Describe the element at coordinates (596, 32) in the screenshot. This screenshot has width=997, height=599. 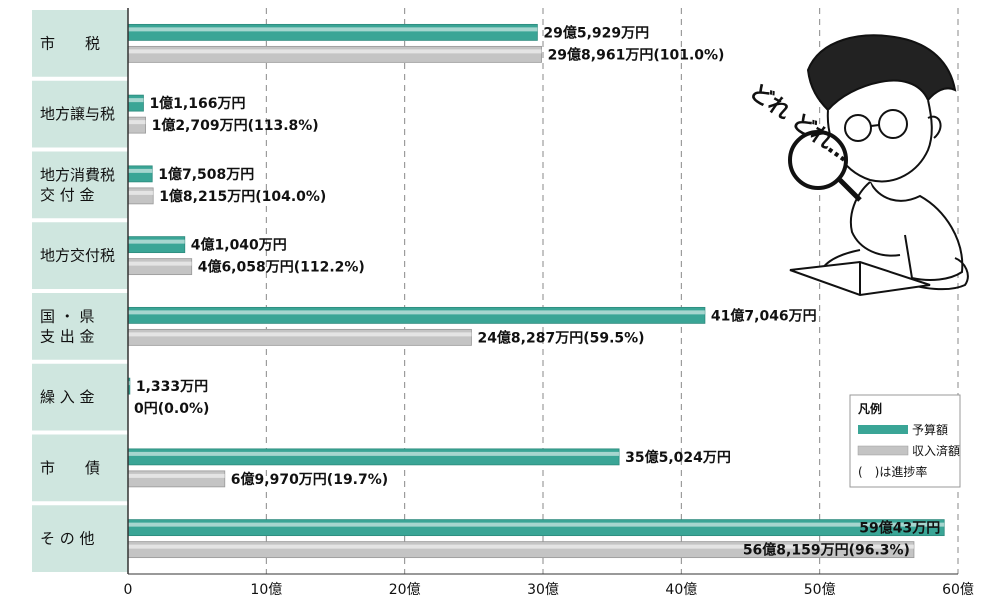
I see `value-label-budget: 29億5,929万円` at that location.